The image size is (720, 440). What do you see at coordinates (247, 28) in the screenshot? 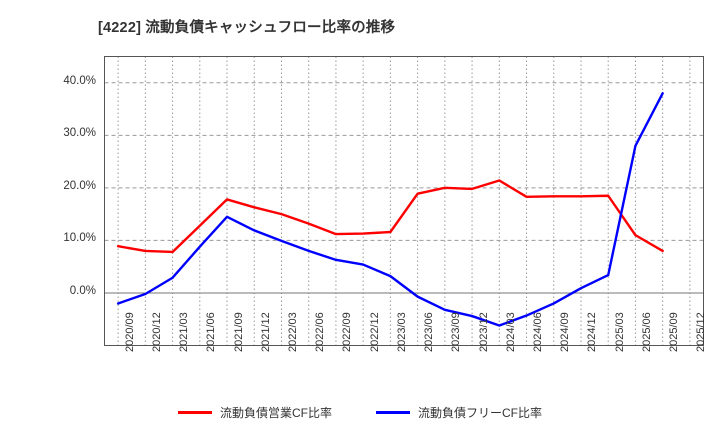
I see `page-title: [4222] 流動負債キャッシュフロー比率の推移` at bounding box center [247, 28].